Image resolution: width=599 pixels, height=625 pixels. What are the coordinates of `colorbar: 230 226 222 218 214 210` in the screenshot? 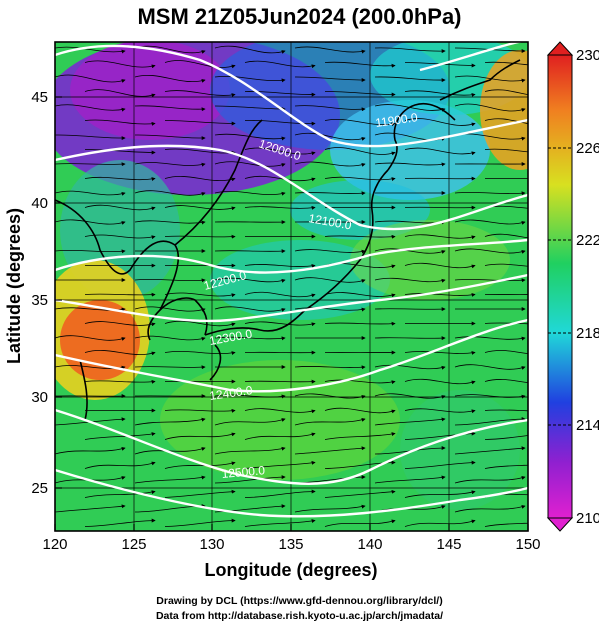 It's located at (572, 286).